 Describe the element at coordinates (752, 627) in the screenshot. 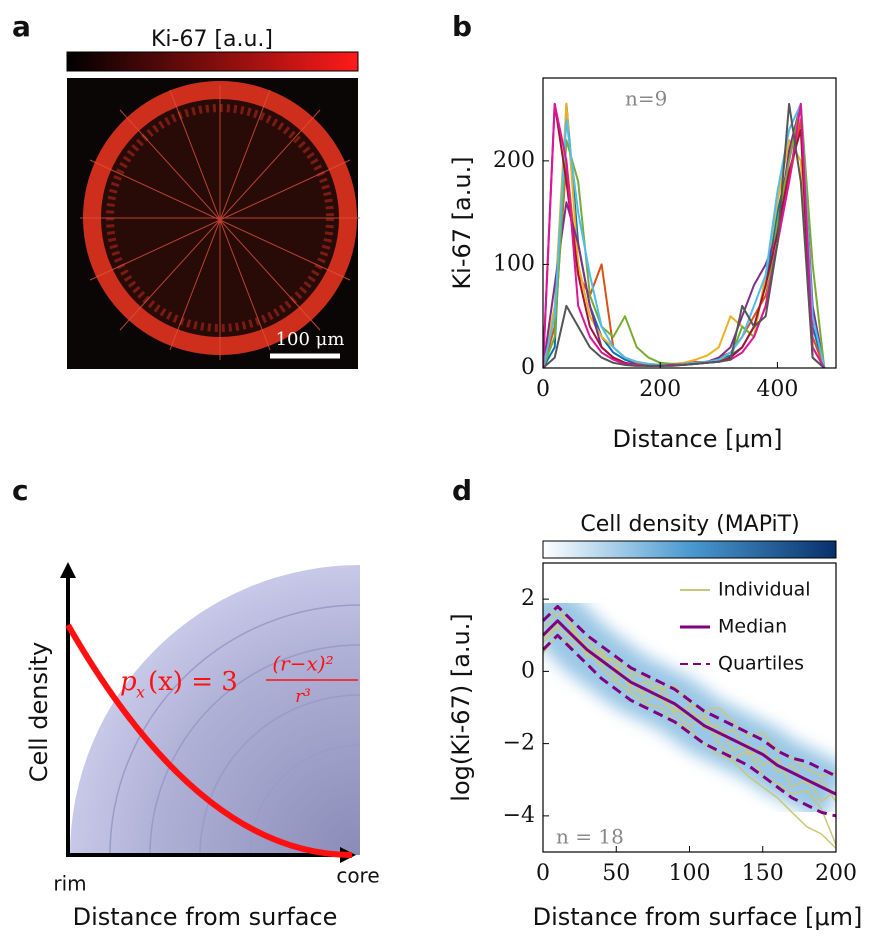

I see `legend-label: Median` at that location.